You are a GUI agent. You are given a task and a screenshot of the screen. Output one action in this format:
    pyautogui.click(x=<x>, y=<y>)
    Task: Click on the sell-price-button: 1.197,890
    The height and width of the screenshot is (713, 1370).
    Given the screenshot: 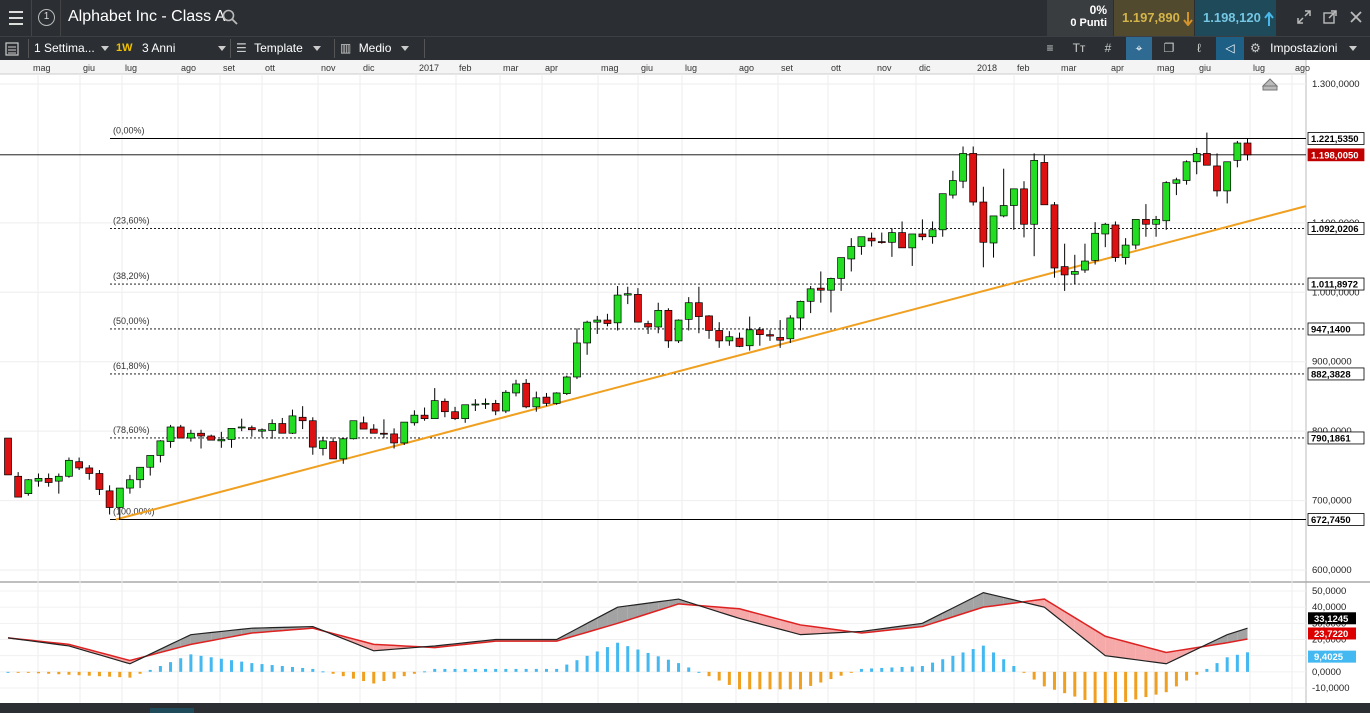 What is the action you would take?
    pyautogui.click(x=1154, y=18)
    